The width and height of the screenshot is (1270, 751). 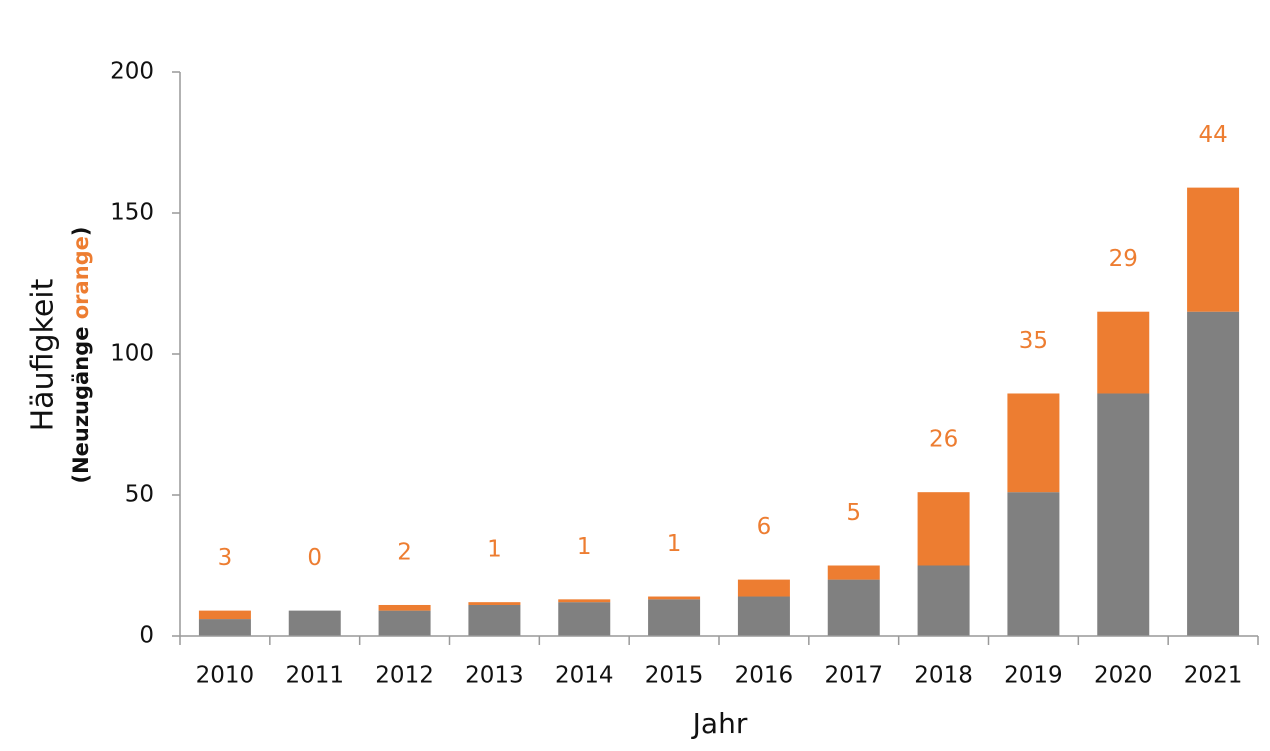 I want to click on x-axis-label: Jahr, so click(x=719, y=723).